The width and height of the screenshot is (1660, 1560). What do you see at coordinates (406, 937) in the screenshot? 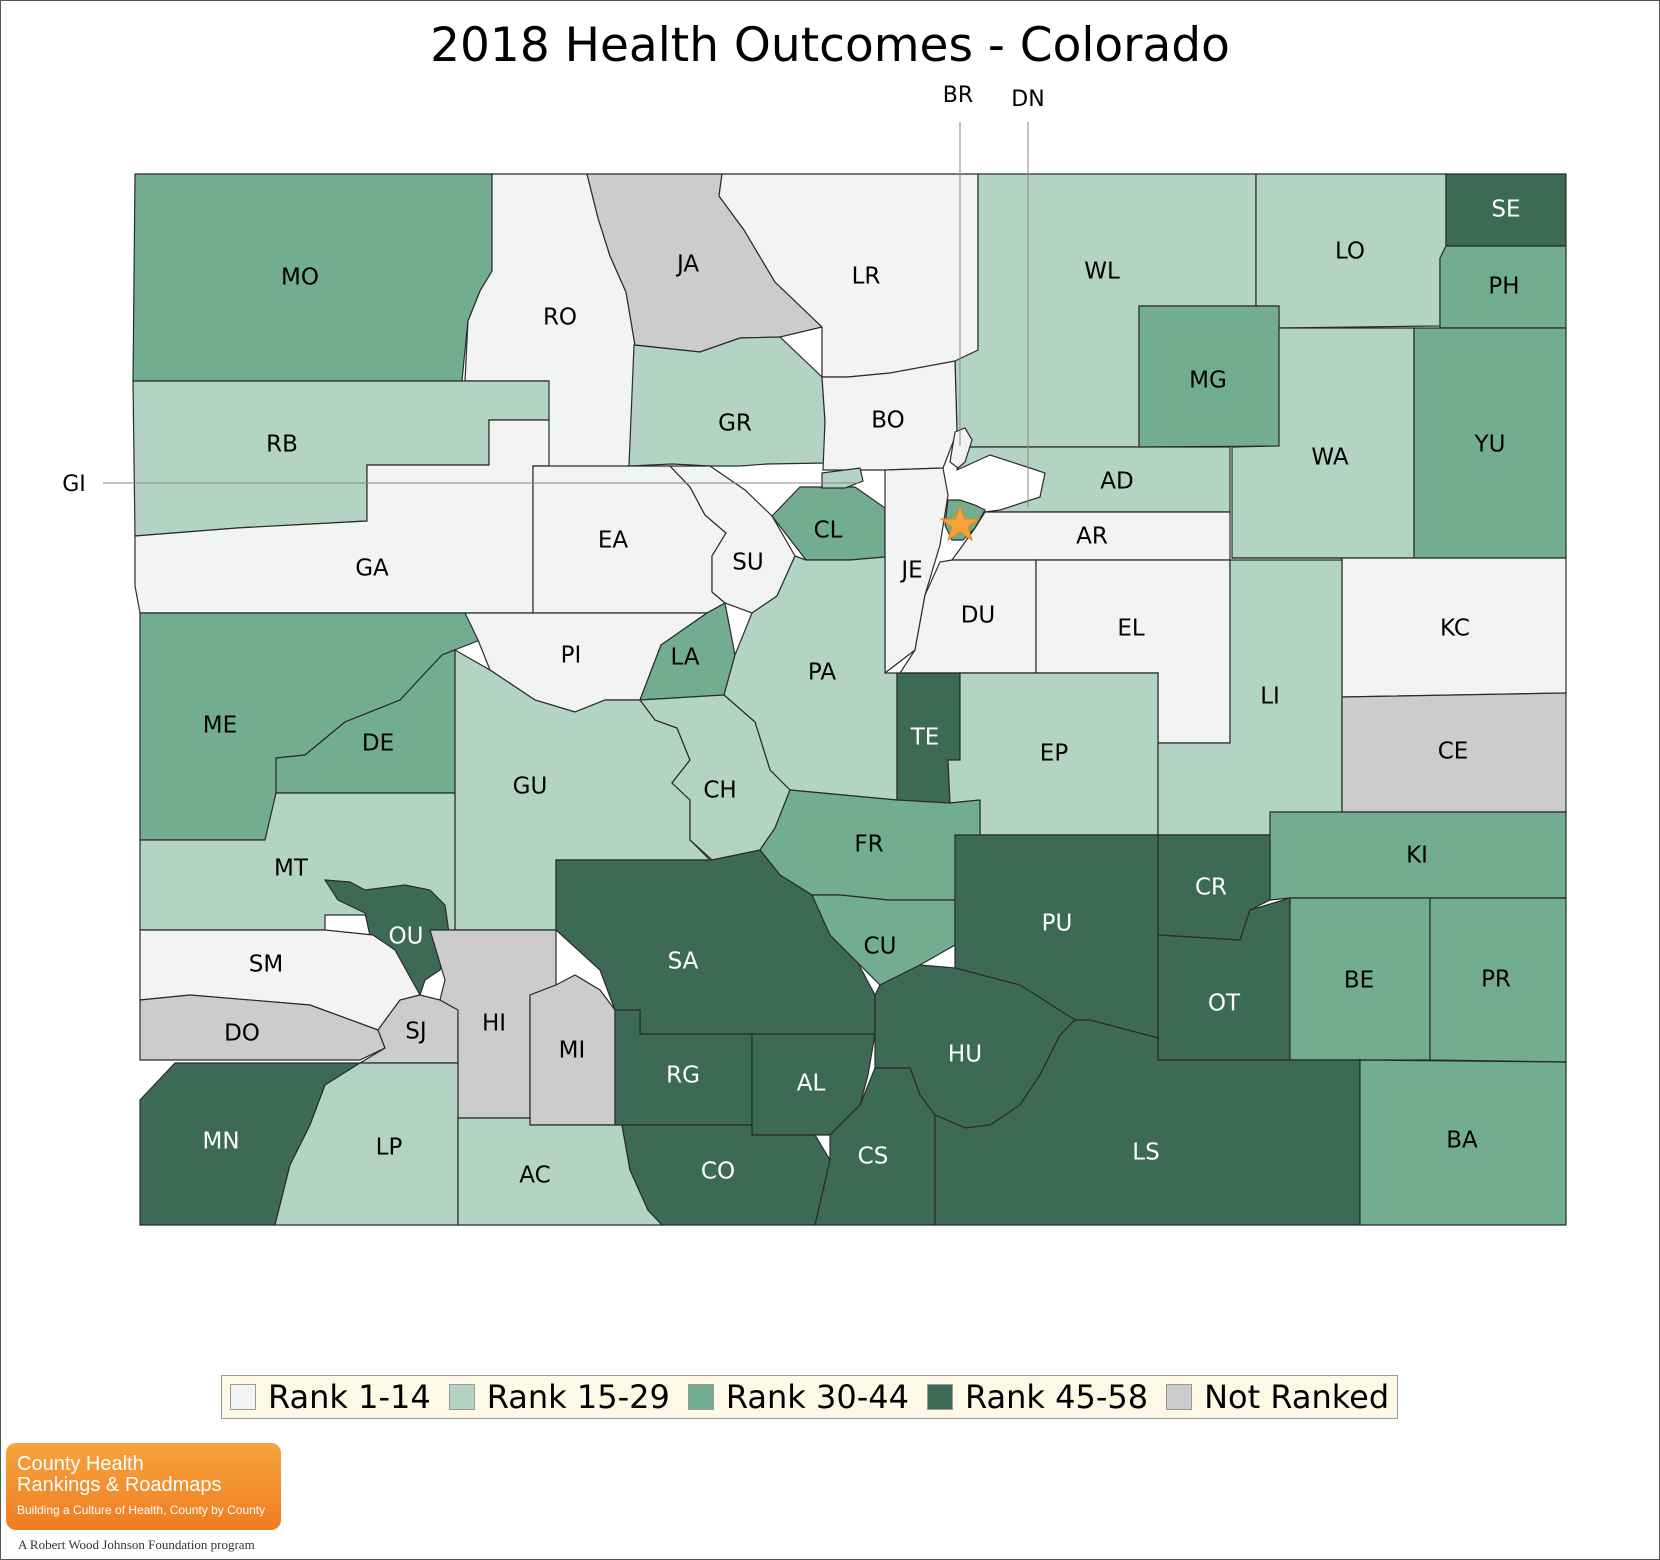
I see `county-label-ou: OU` at bounding box center [406, 937].